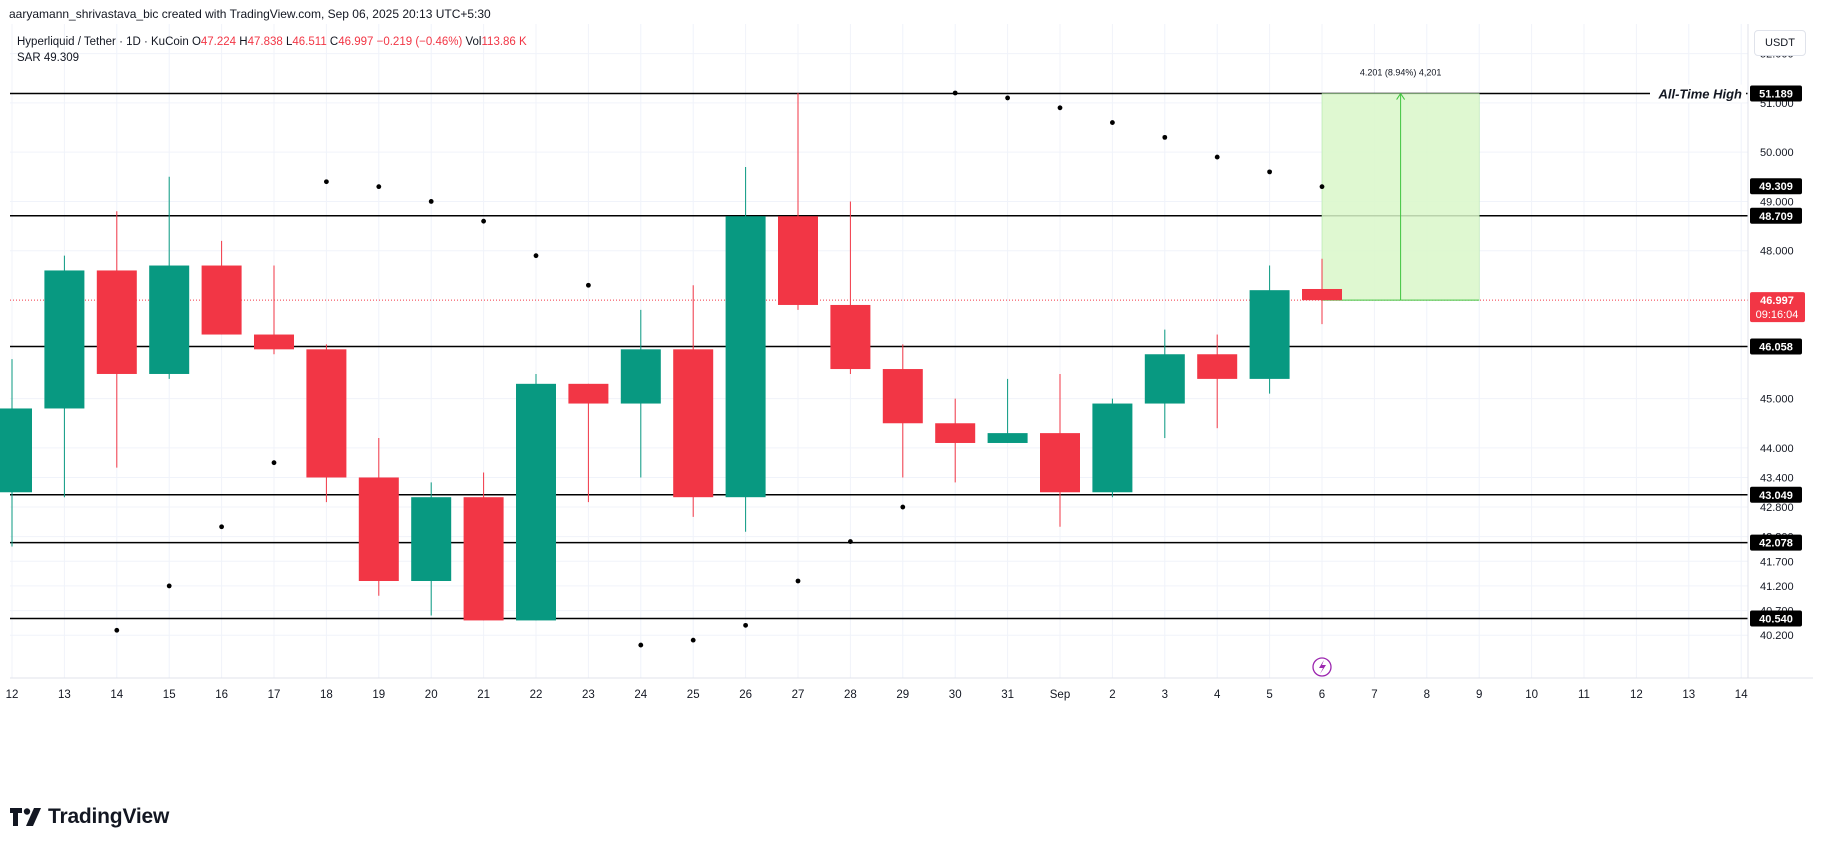 Image resolution: width=1825 pixels, height=849 pixels. I want to click on volume-value: 113.86 K, so click(504, 42).